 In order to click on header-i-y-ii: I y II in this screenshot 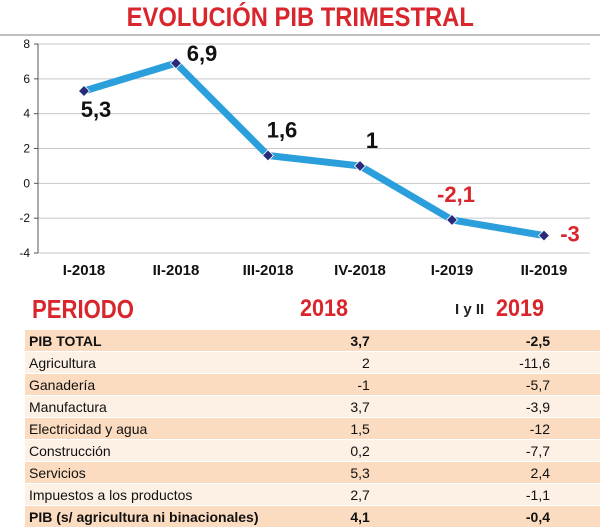, I will do `click(470, 309)`.